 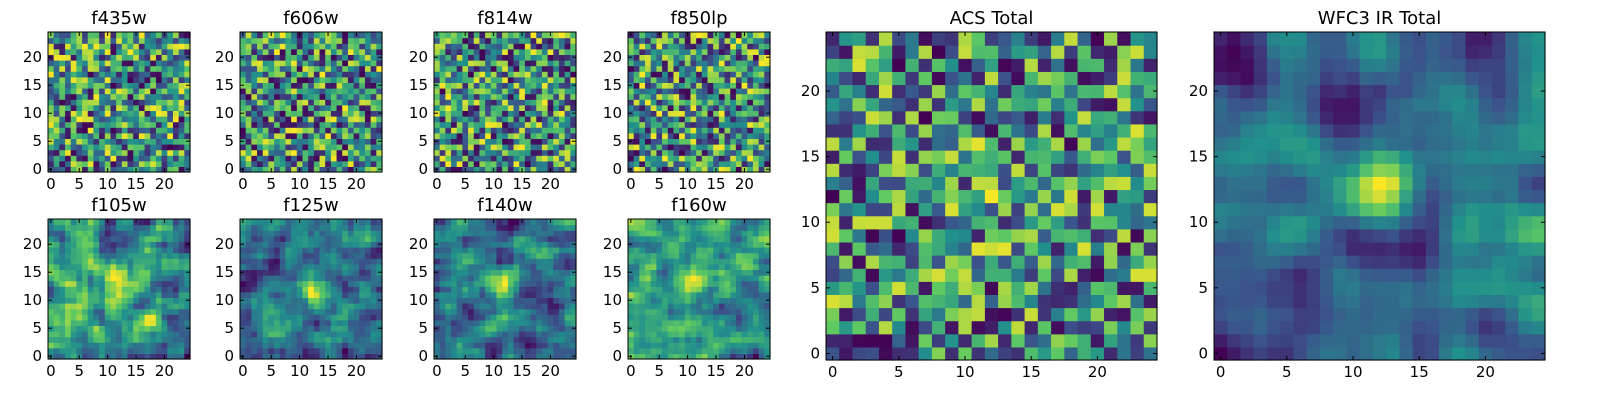 I want to click on y-tick-label: 20, so click(x=224, y=244).